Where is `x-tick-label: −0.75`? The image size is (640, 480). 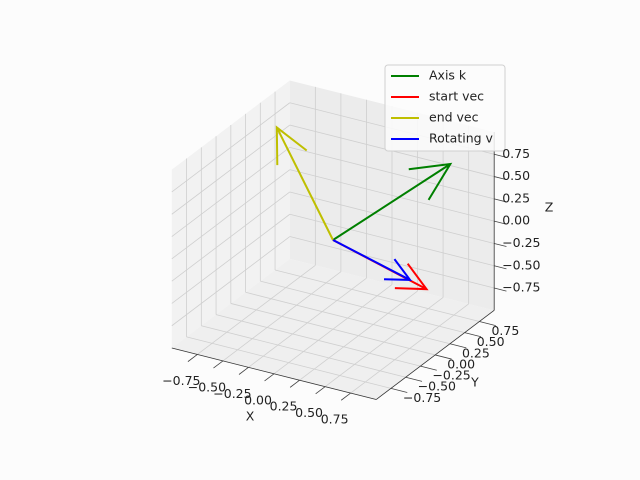
x-tick-label: −0.75 is located at coordinates (181, 380).